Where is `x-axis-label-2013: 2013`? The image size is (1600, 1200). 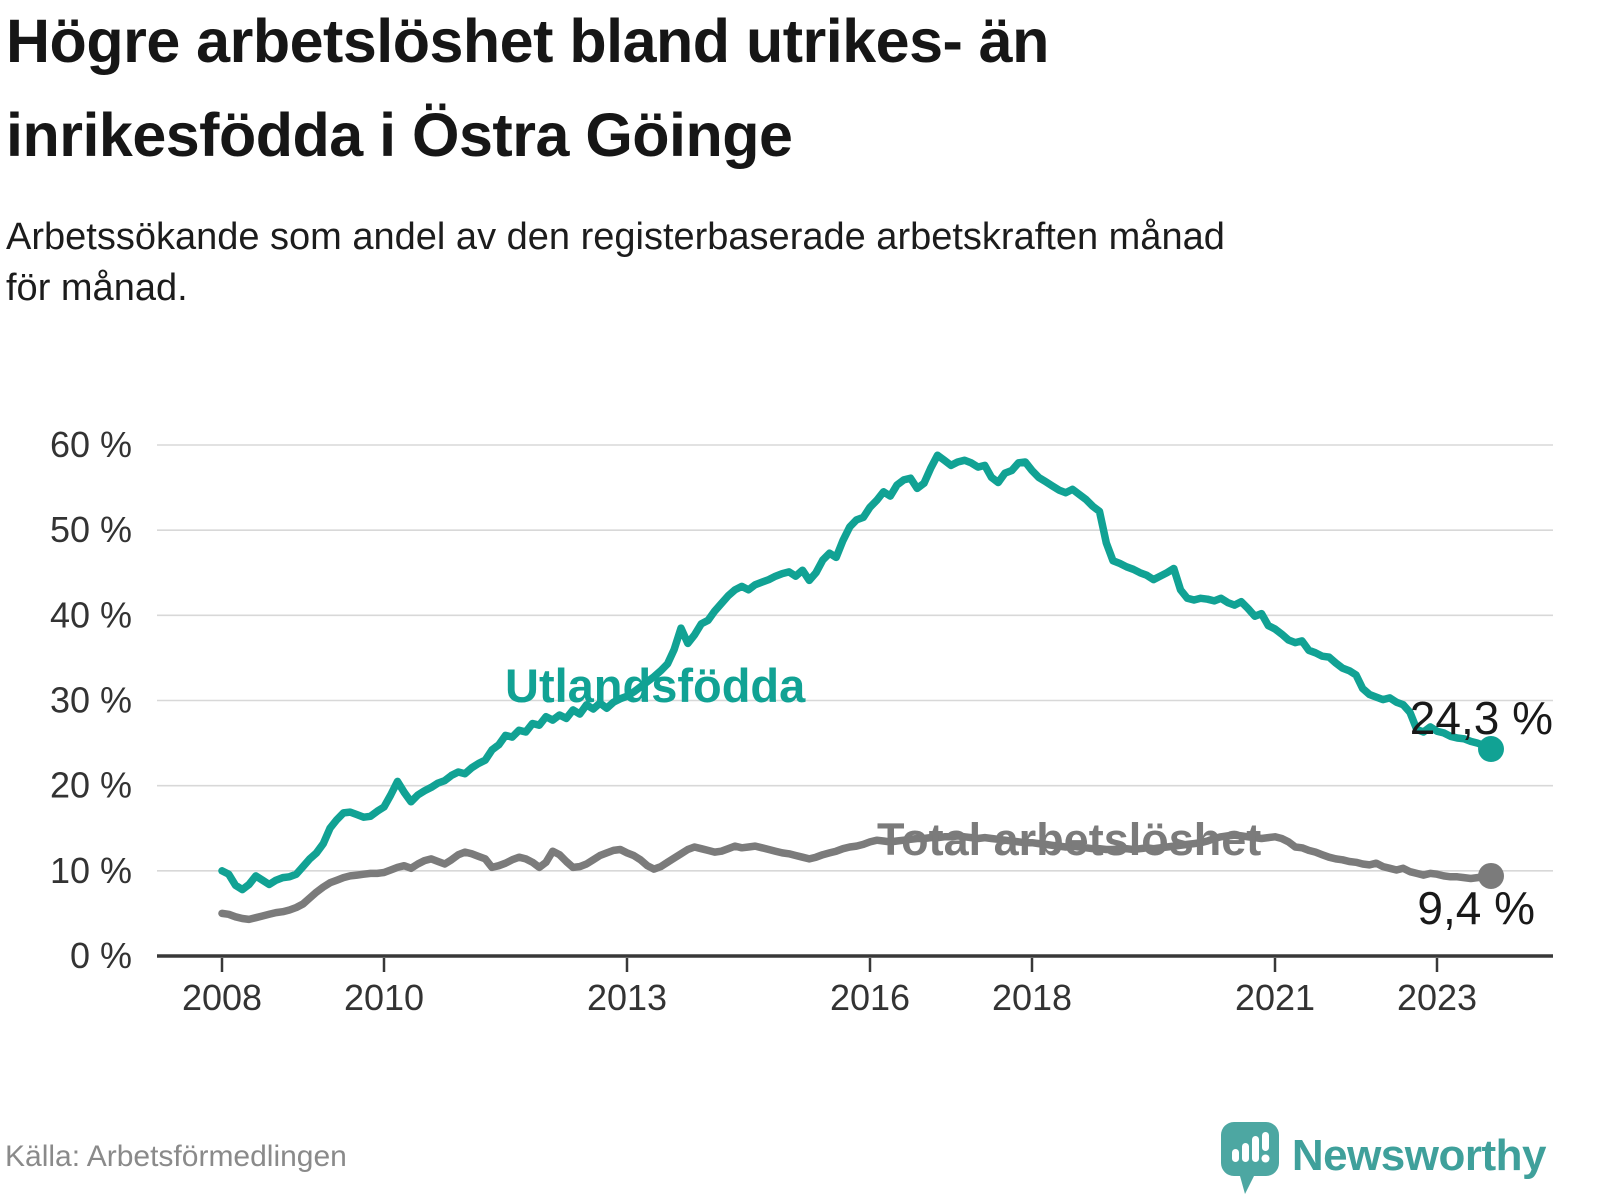
x-axis-label-2013: 2013 is located at coordinates (627, 997).